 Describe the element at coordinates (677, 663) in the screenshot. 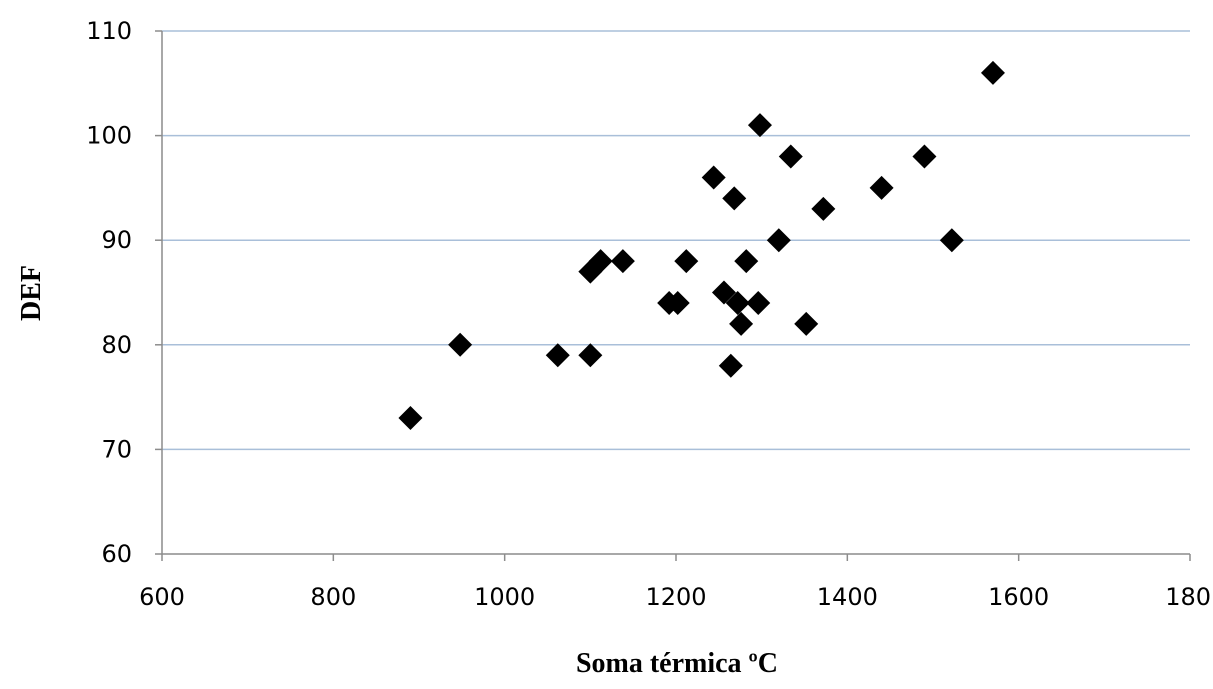

I see `x-axis-title: Soma térmica ºC` at that location.